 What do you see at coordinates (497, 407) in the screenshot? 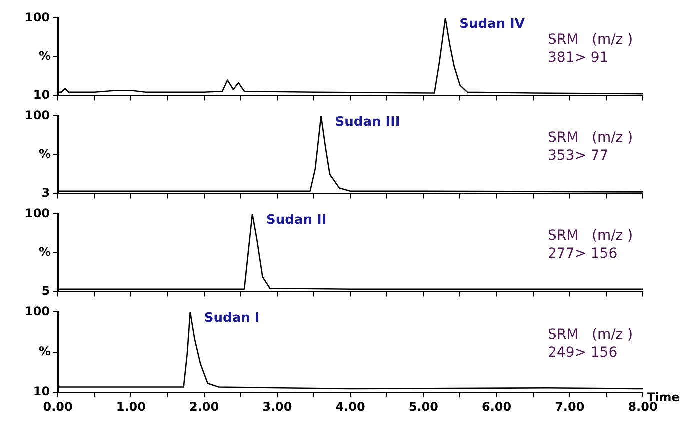
I see `x-tick-label: 6.00` at bounding box center [497, 407].